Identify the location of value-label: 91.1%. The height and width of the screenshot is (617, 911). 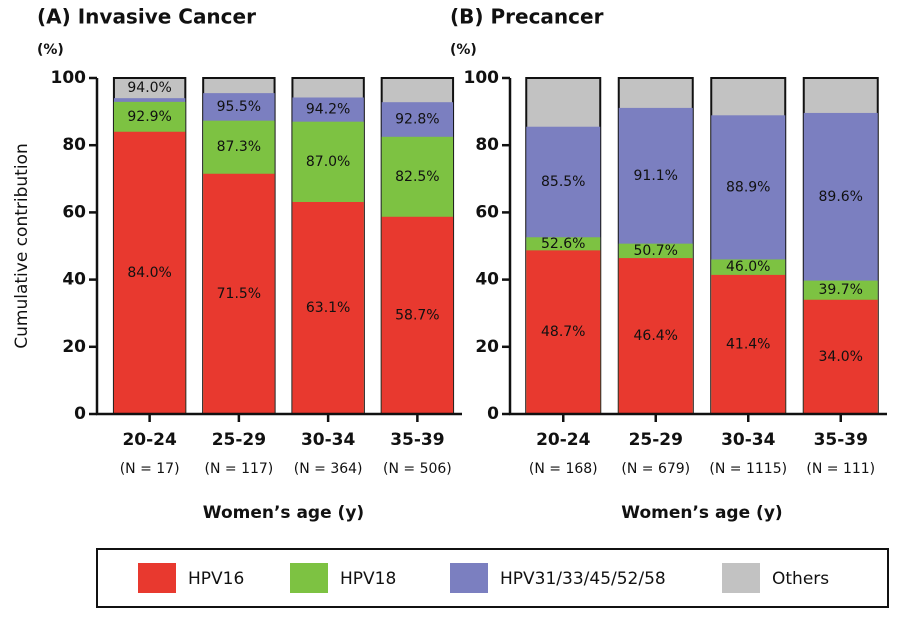
(656, 176).